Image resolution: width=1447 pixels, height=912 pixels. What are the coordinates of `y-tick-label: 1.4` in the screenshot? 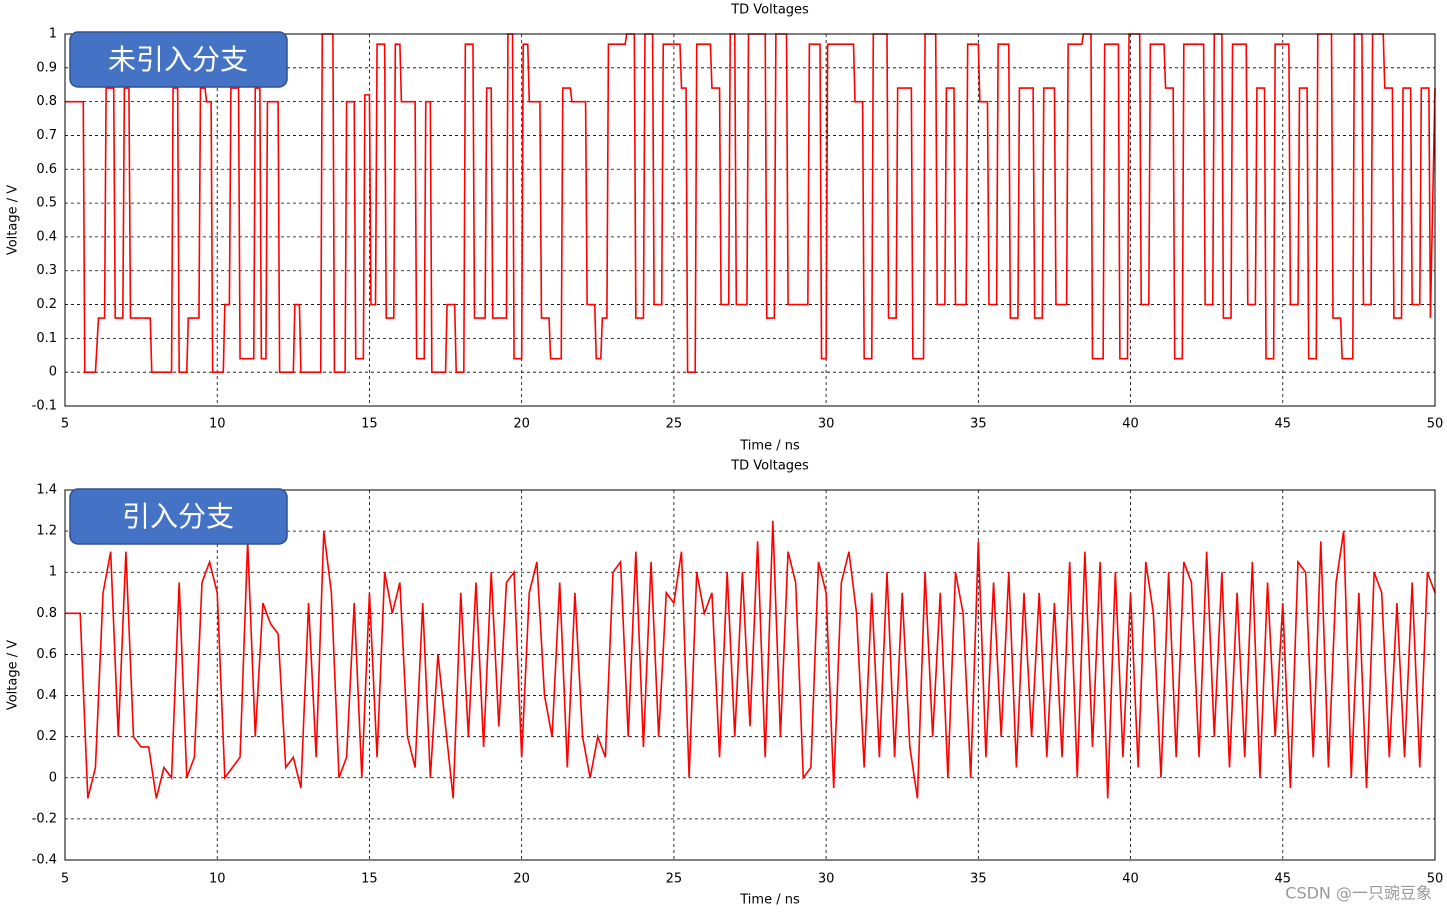 It's located at (46, 490).